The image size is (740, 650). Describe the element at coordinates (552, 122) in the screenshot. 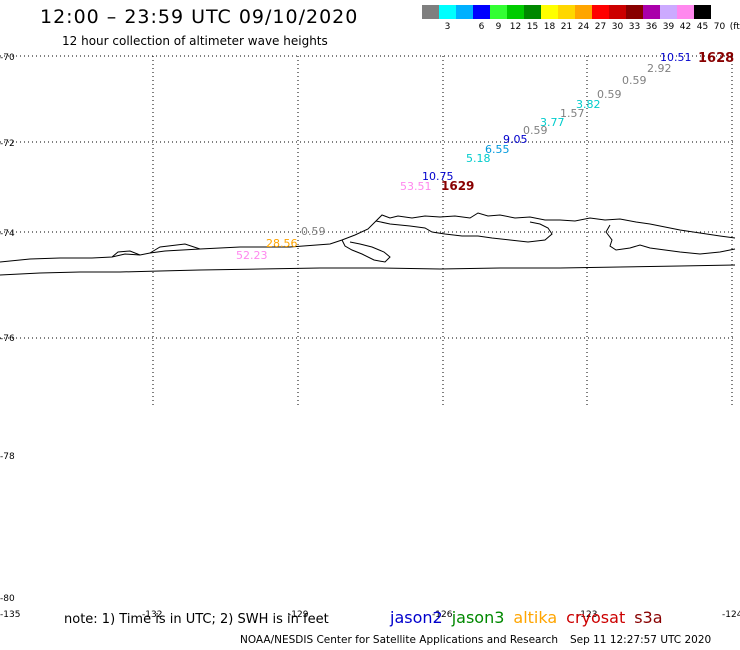

I see `wave-height-label: 3.77` at that location.